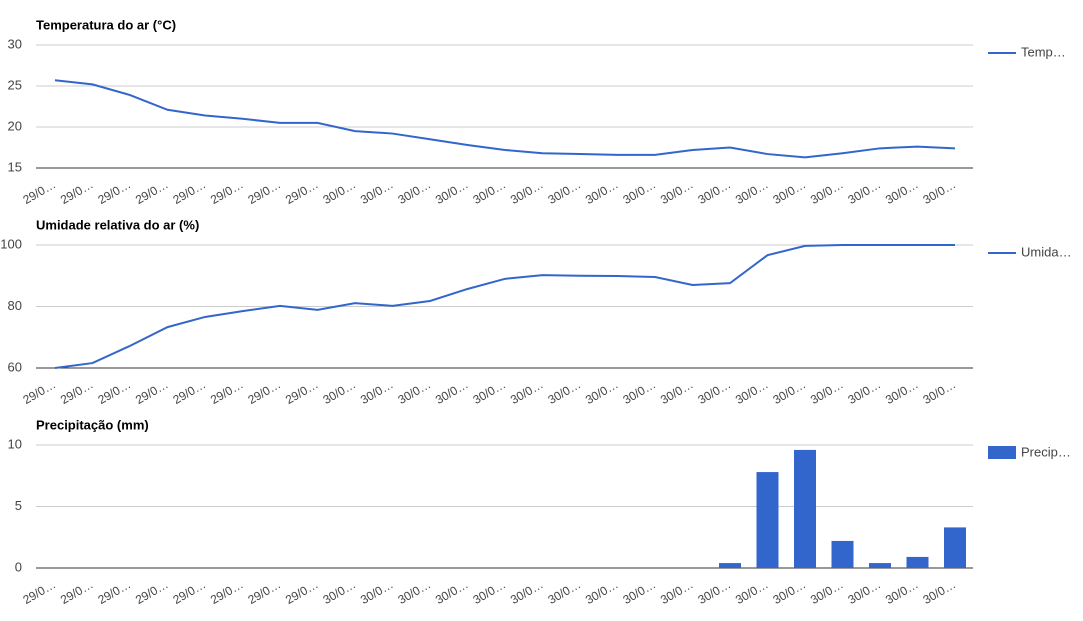  I want to click on chart-title: Precipitação (mm), so click(92, 424).